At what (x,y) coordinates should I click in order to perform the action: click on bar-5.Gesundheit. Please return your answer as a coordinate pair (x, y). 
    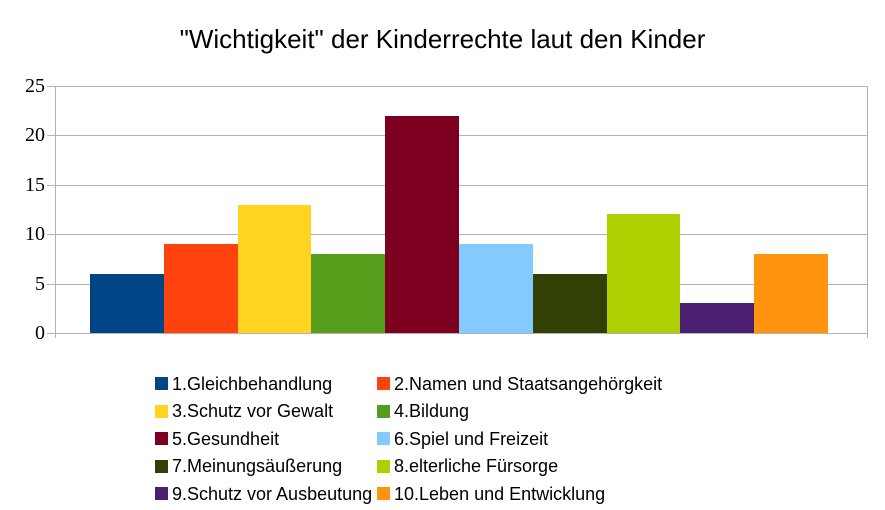
    Looking at the image, I should click on (422, 224).